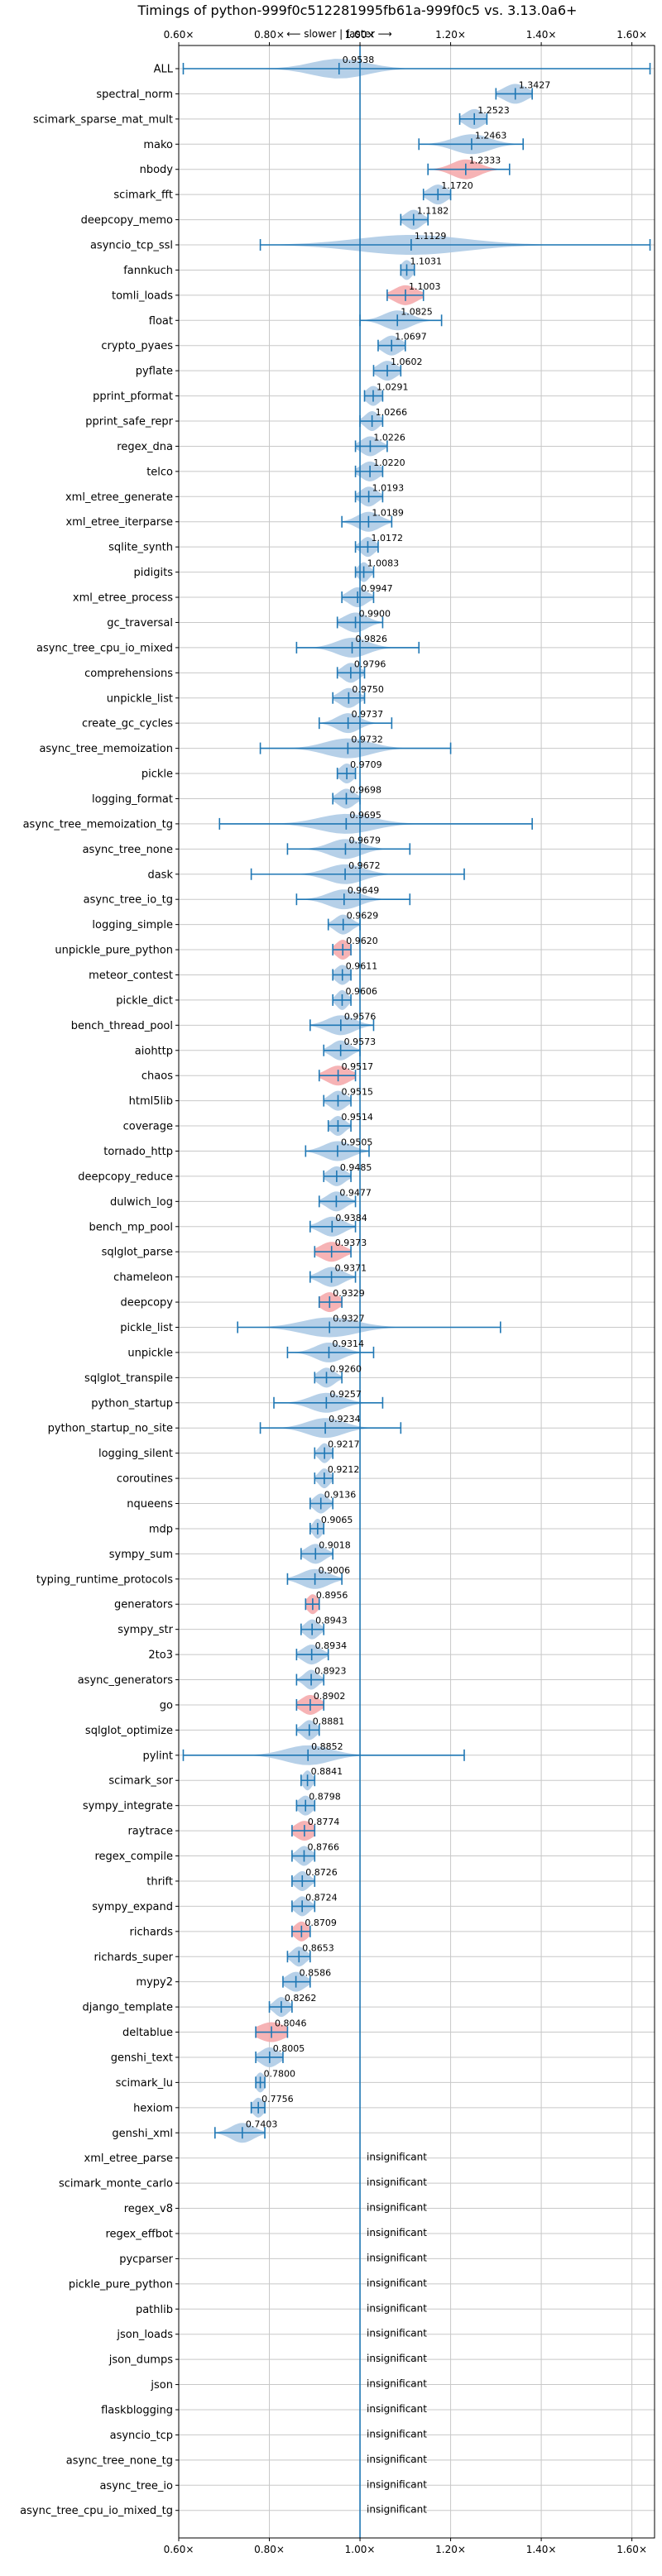  Describe the element at coordinates (345, 1394) in the screenshot. I see `value-label: 0.9257` at that location.